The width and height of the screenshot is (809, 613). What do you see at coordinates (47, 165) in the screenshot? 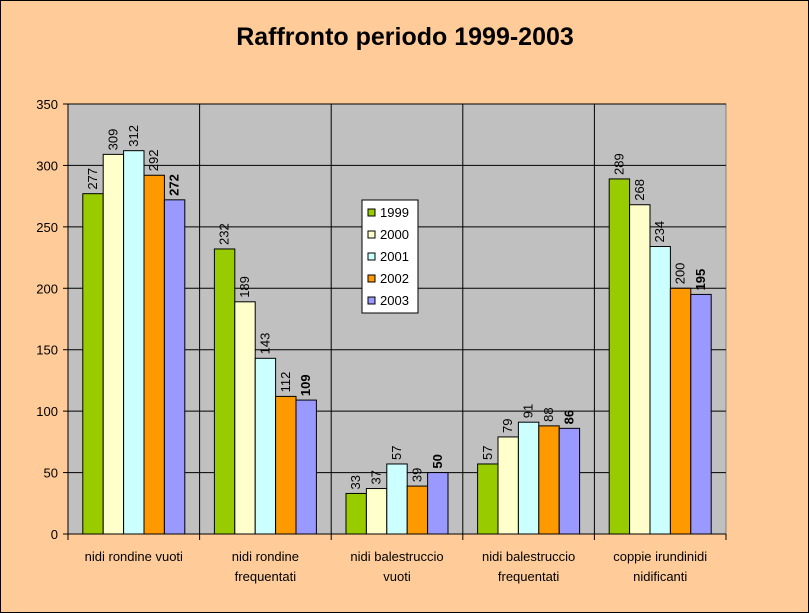
I see `y-tick-label: 300` at bounding box center [47, 165].